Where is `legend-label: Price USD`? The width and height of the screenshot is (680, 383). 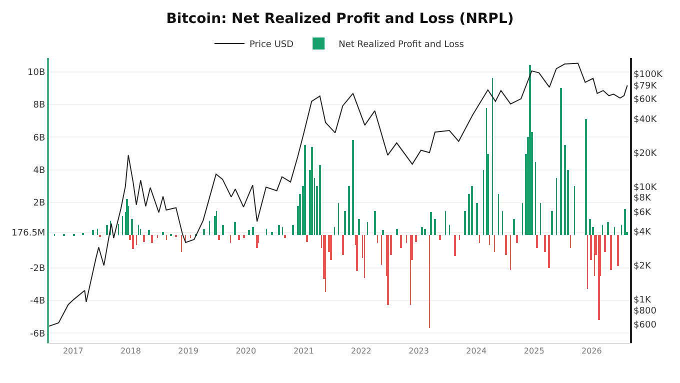 legend-label: Price USD is located at coordinates (272, 45).